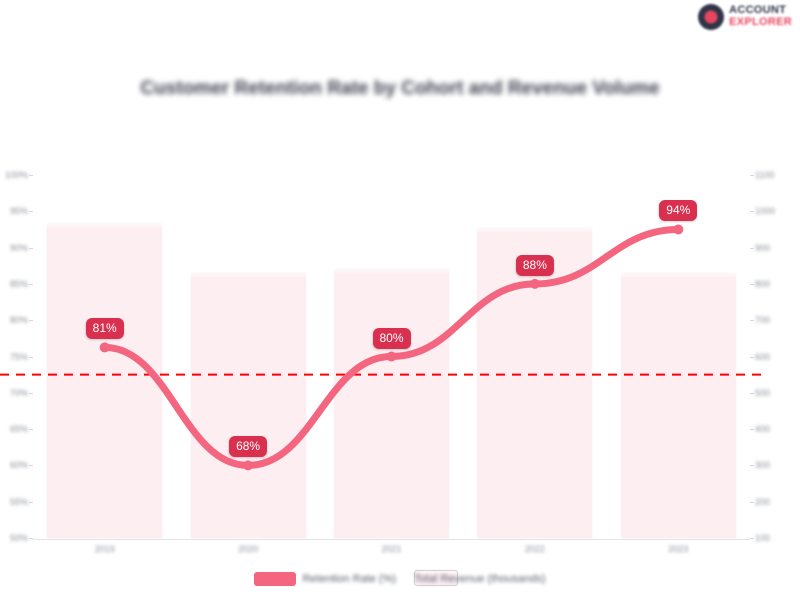 The height and width of the screenshot is (600, 800). I want to click on line-marker-2020, so click(248, 465).